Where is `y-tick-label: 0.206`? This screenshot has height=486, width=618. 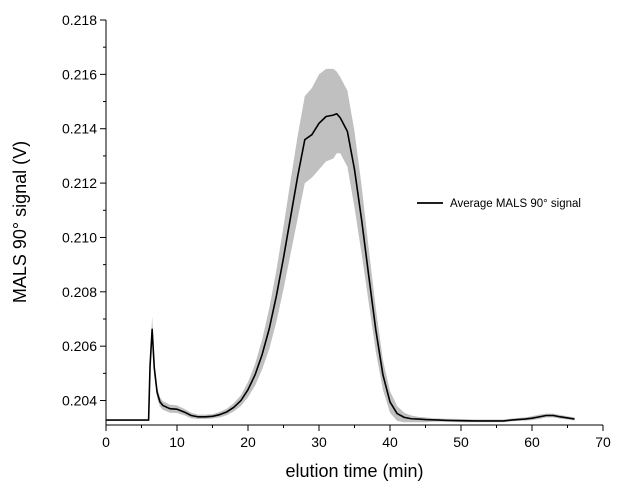
y-tick-label: 0.206 is located at coordinates (79, 346).